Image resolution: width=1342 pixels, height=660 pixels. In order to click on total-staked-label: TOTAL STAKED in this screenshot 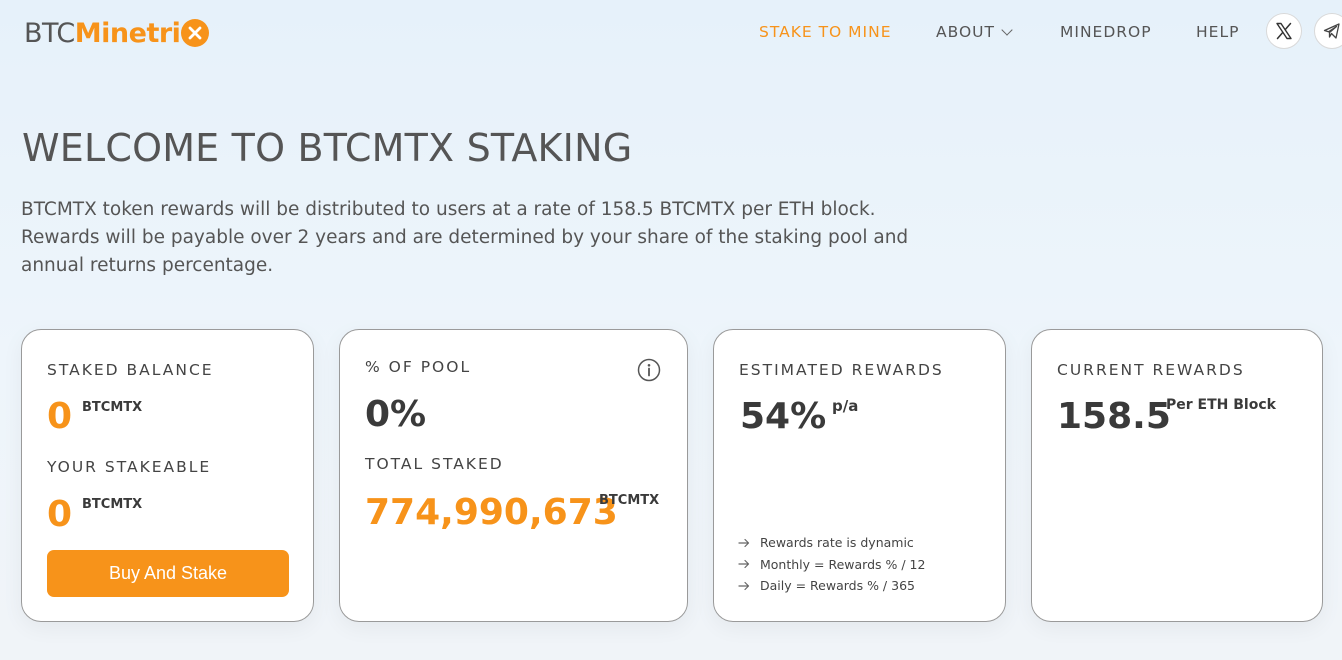, I will do `click(434, 464)`.